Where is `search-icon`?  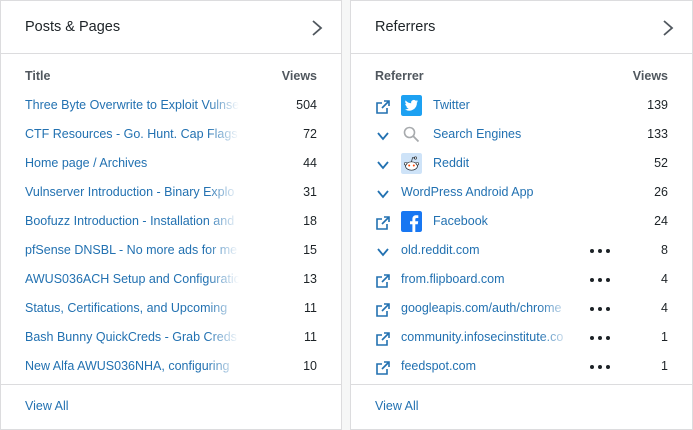
search-icon is located at coordinates (411, 134).